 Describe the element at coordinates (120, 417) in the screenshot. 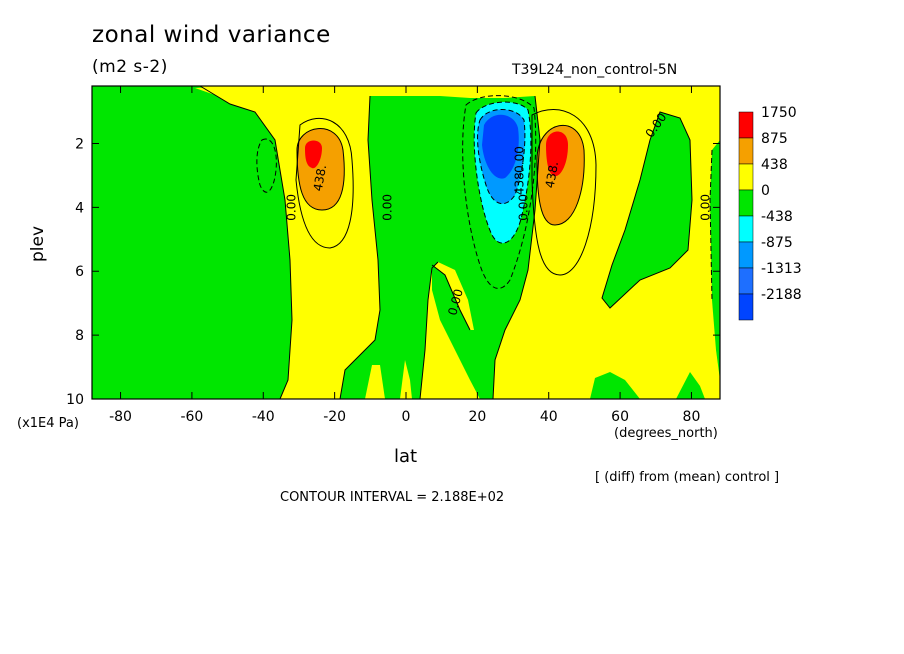

I see `x-tick-label: -80` at that location.